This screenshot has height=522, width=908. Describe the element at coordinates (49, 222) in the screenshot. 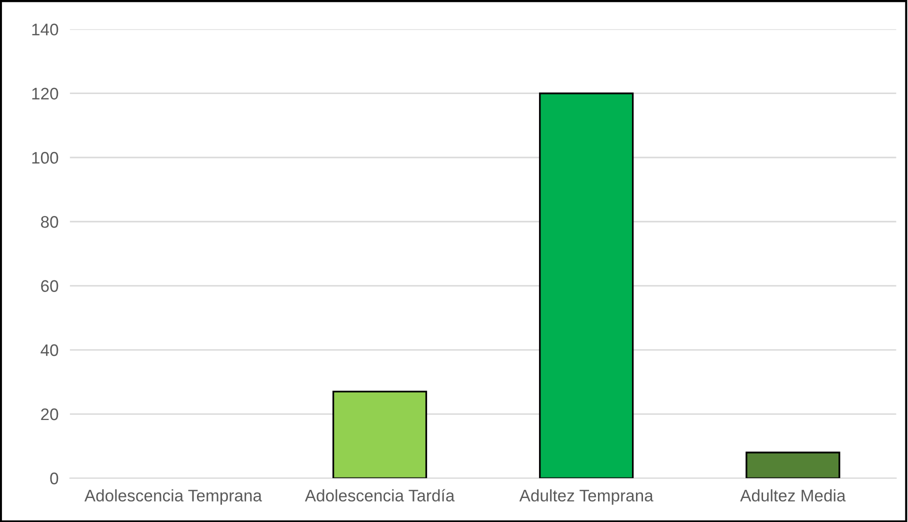

I see `y-tick-label: 80` at that location.